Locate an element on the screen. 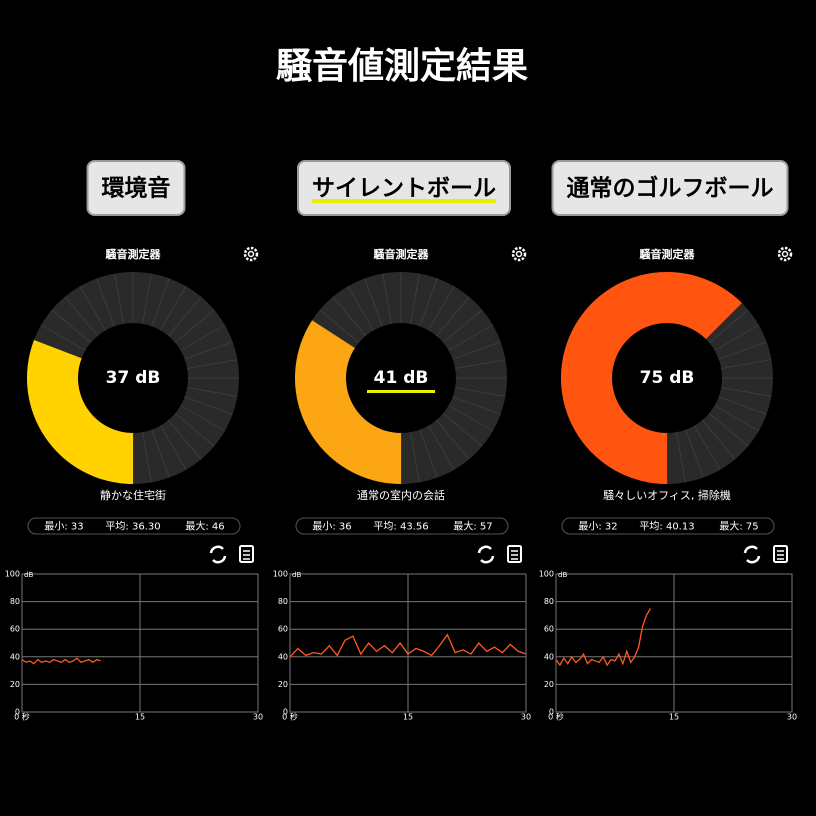 The image size is (816, 816). noise-description: 通常の室内の会話 is located at coordinates (401, 495).